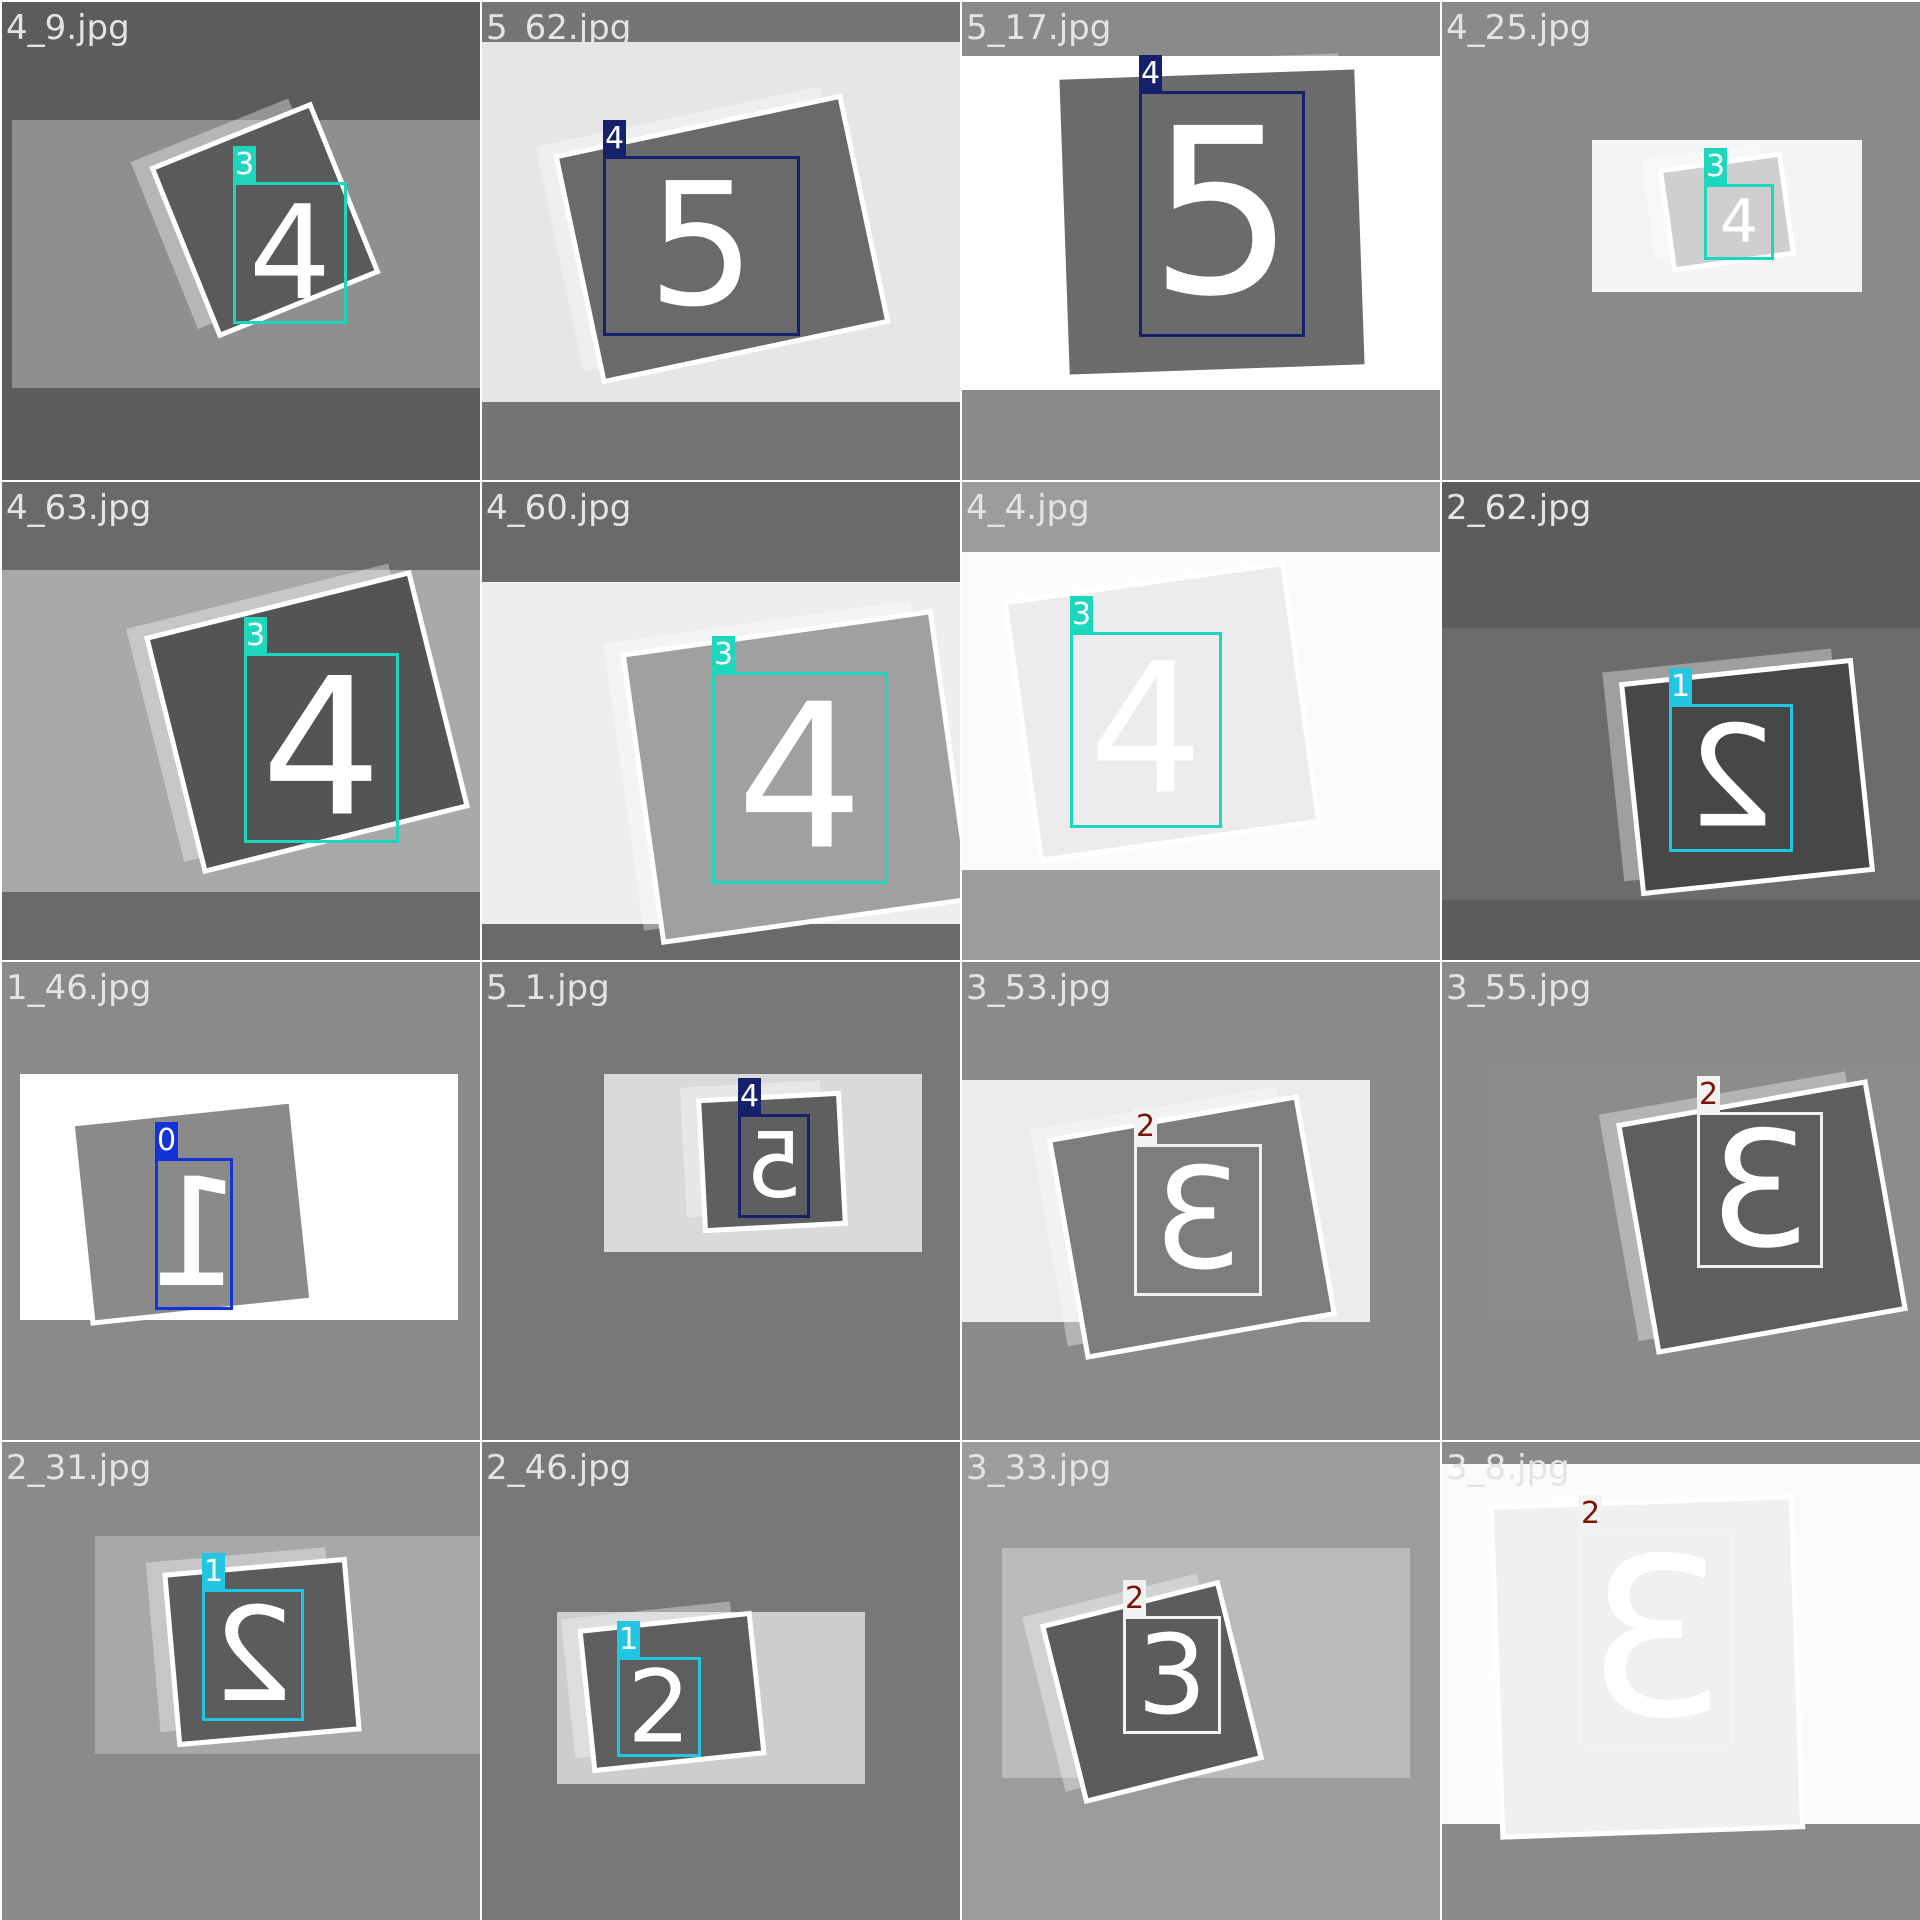  I want to click on image-tile: 2 1 2_62.jpg, so click(1681, 721).